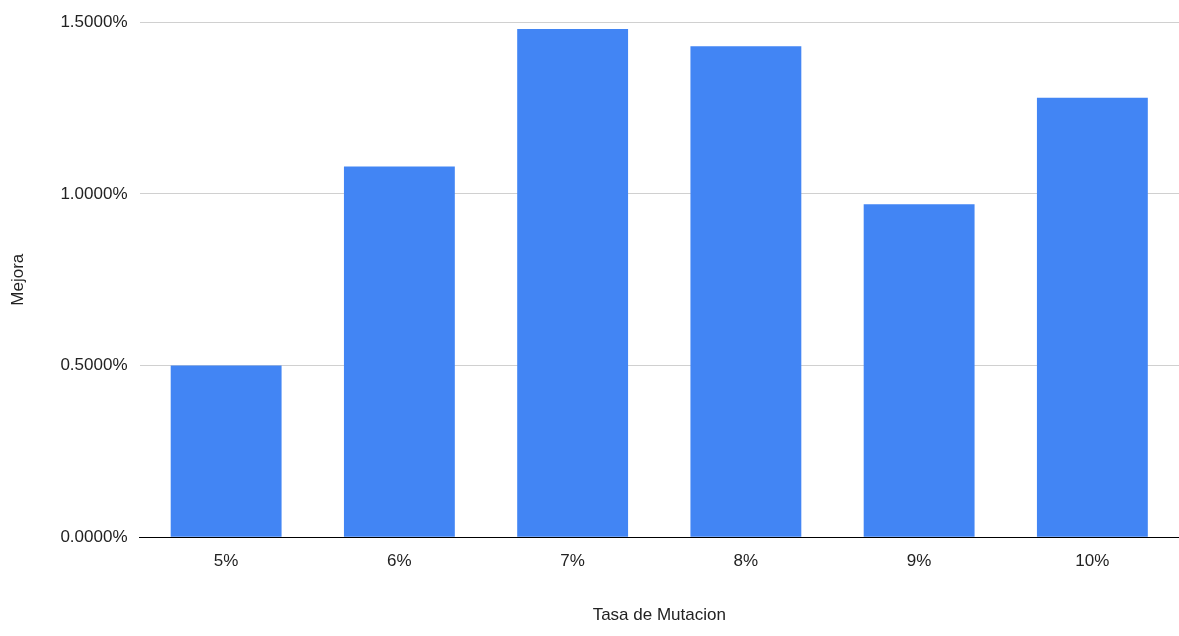  What do you see at coordinates (94, 193) in the screenshot?
I see `y-tick-label: 1.0000%` at bounding box center [94, 193].